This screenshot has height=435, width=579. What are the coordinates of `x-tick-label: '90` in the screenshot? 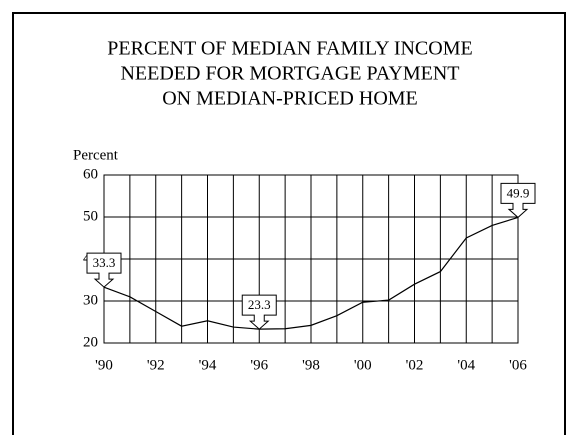 It's located at (104, 365).